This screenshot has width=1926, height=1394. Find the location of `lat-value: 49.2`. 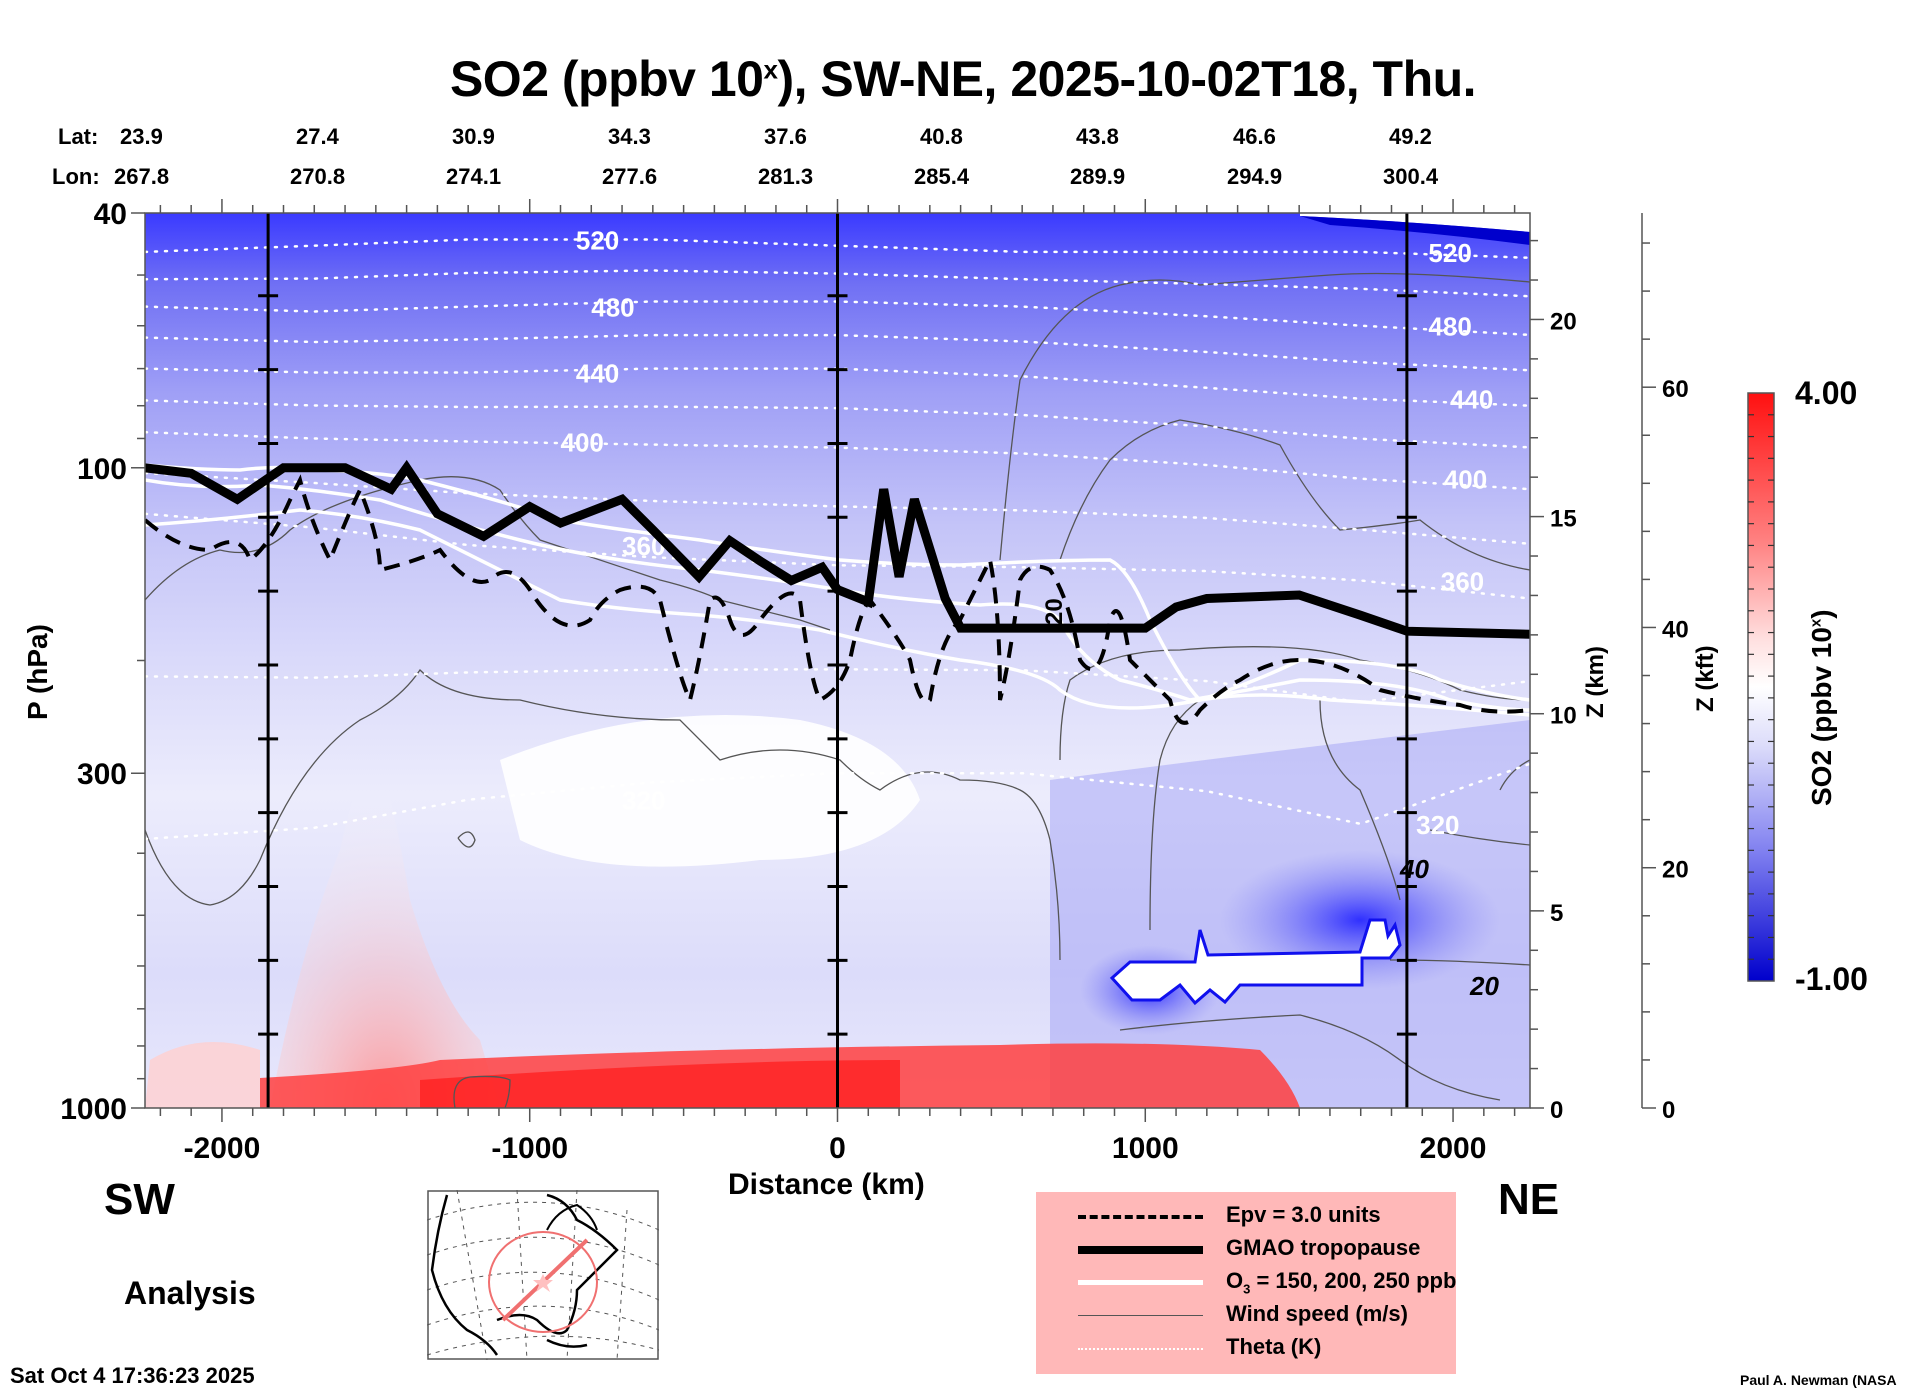

lat-value: 49.2 is located at coordinates (1410, 136).